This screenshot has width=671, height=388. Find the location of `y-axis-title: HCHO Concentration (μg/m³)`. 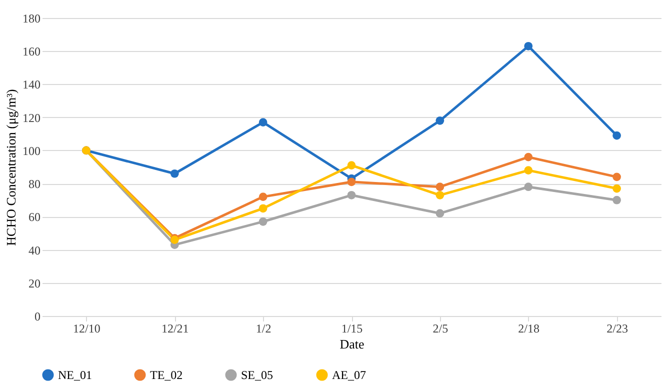

y-axis-title: HCHO Concentration (μg/m³) is located at coordinates (11, 167).